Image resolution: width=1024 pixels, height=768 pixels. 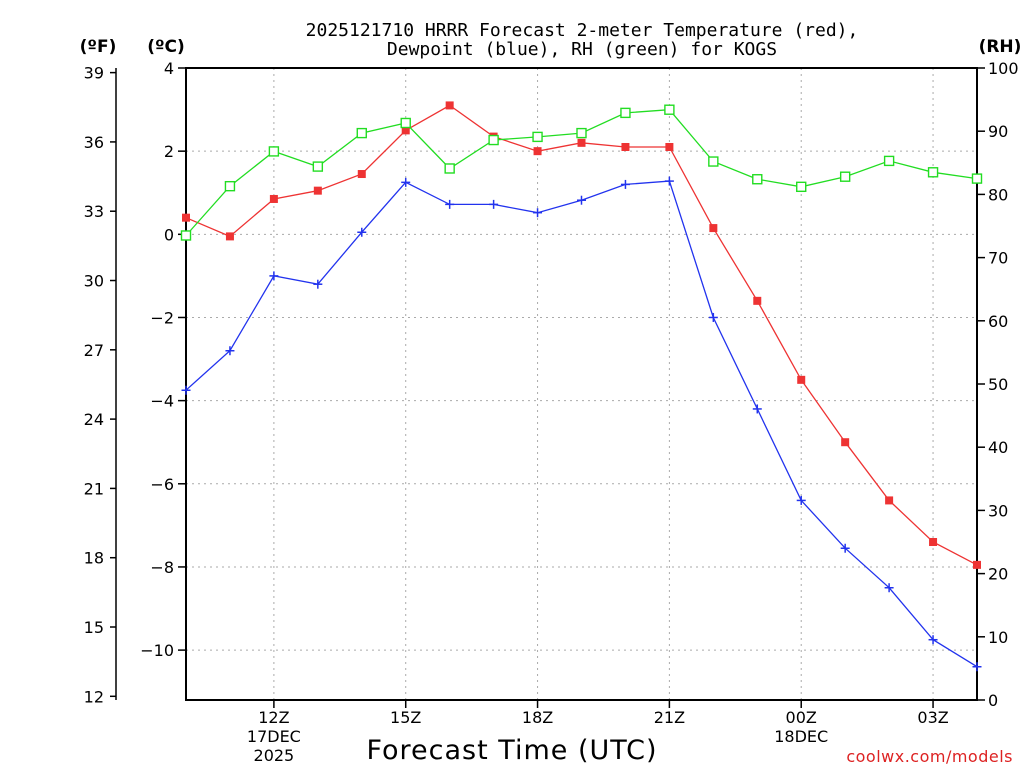 I want to click on fahrenheit-tick-label: 39, so click(x=94, y=73).